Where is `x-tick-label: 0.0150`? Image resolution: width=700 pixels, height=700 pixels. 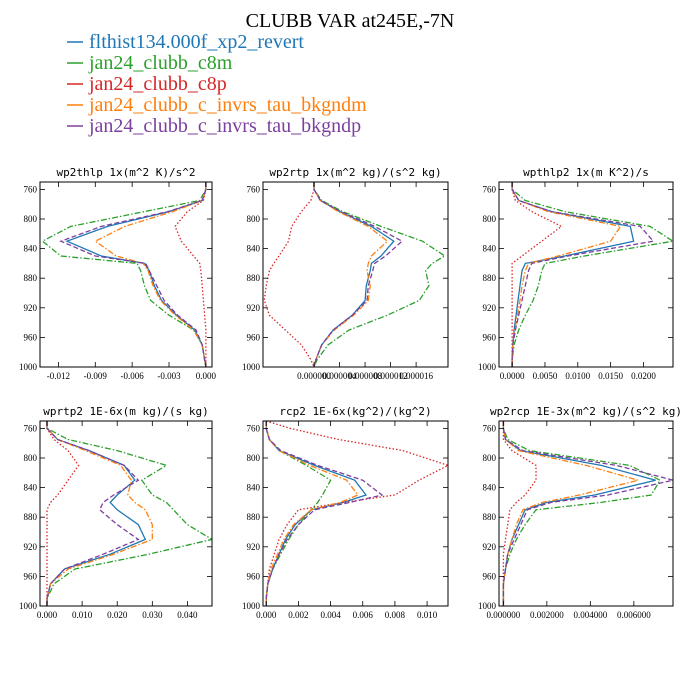
x-tick-label: 0.0150 is located at coordinates (610, 376).